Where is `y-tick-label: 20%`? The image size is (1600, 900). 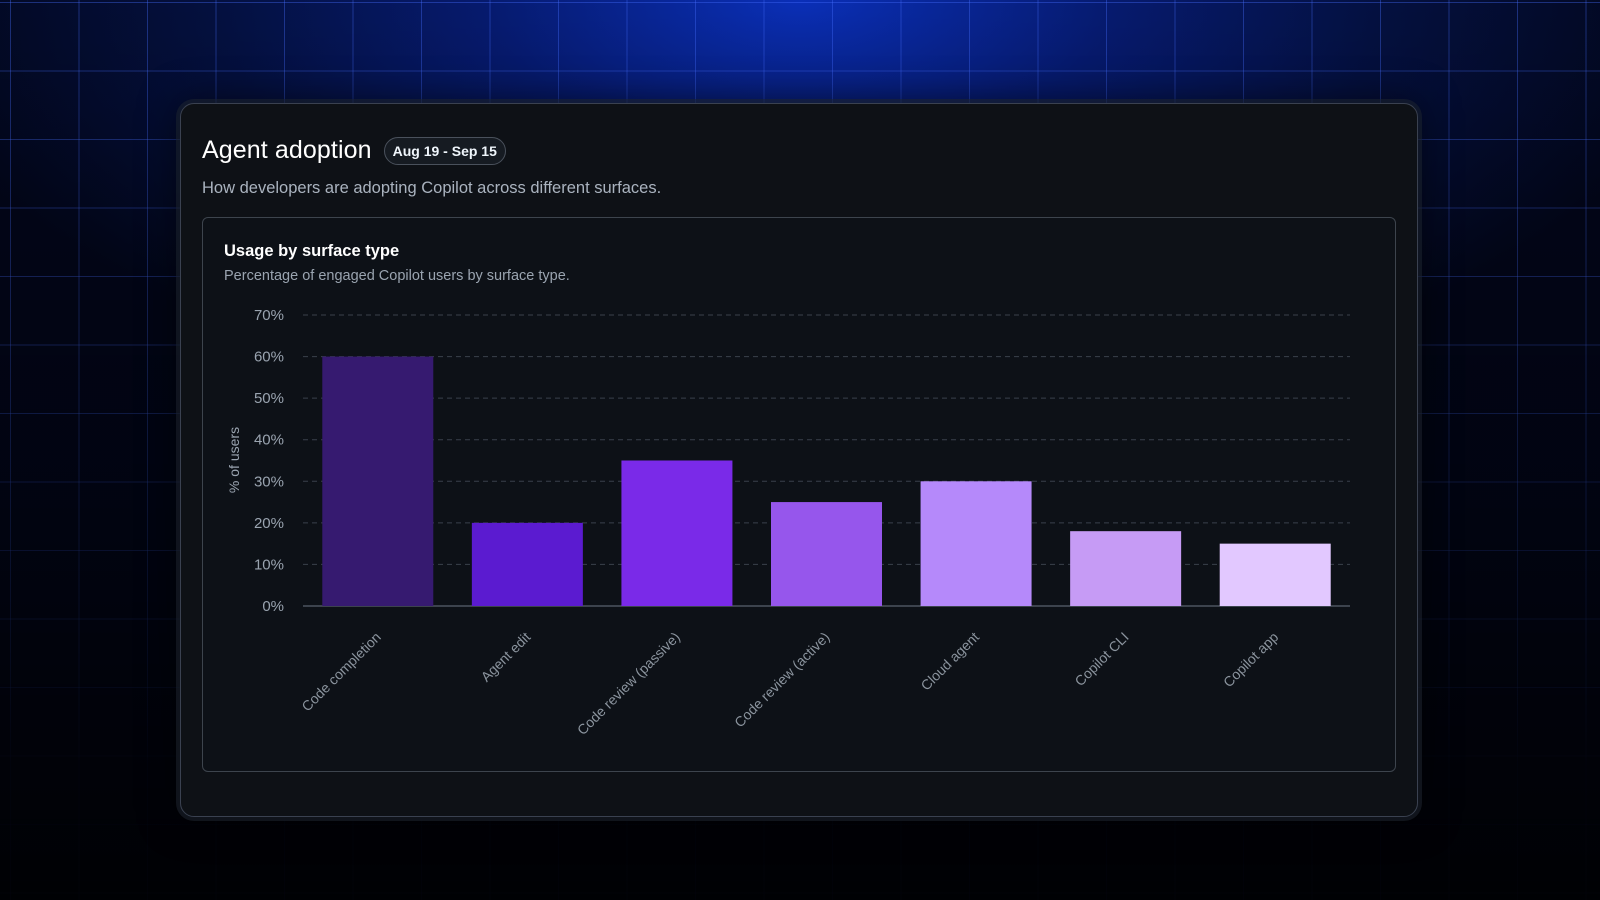 y-tick-label: 20% is located at coordinates (269, 523).